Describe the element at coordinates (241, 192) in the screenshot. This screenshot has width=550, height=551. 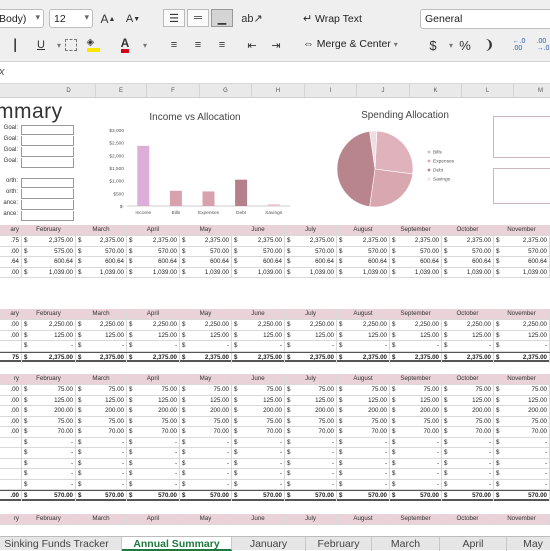
I see `bar-debt` at that location.